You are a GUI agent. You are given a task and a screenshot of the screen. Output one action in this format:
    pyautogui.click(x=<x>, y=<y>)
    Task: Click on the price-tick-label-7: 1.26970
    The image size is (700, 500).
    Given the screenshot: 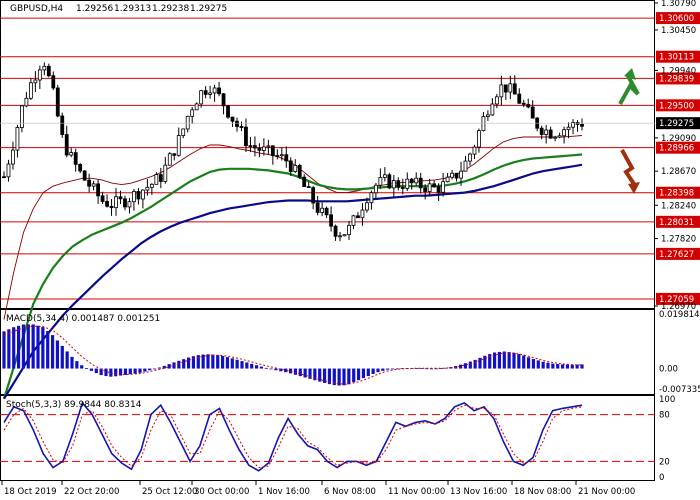 What is the action you would take?
    pyautogui.click(x=678, y=307)
    